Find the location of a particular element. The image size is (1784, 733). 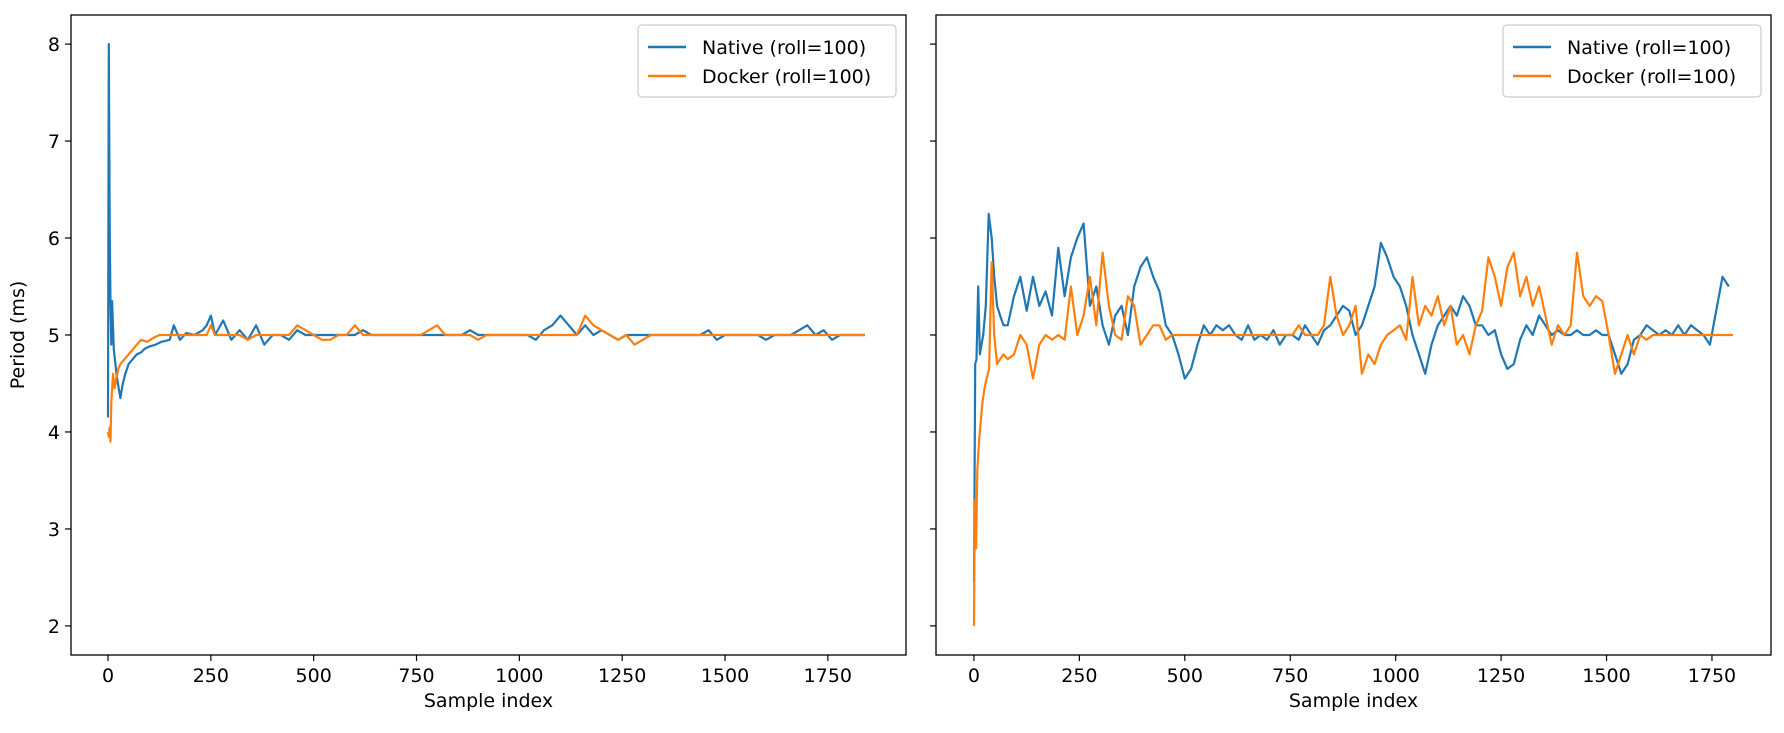

y-tick-label: 8 is located at coordinates (54, 45).